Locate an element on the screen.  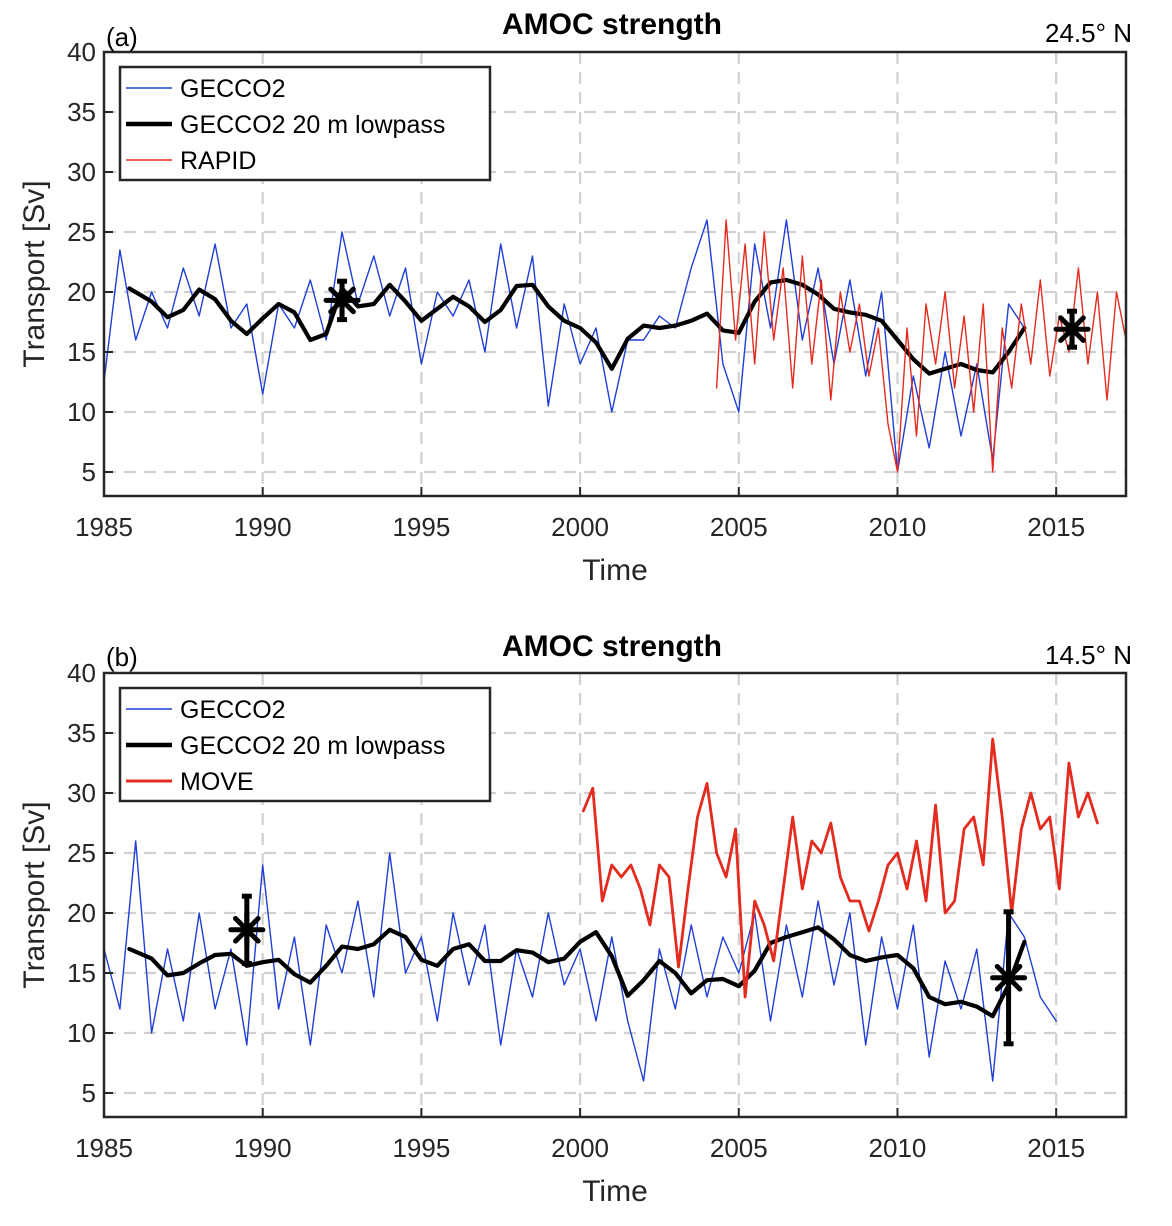
legend: GECCO2 GECCO2 20 m lowpass RAPID is located at coordinates (305, 123).